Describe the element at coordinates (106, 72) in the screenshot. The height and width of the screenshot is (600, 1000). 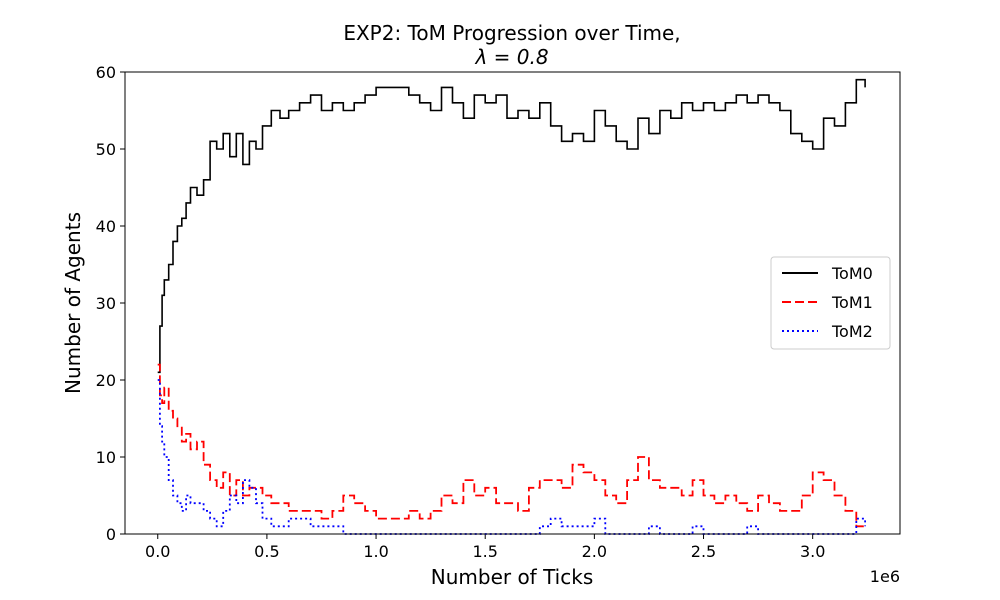
I see `y-tick-label: 60` at that location.